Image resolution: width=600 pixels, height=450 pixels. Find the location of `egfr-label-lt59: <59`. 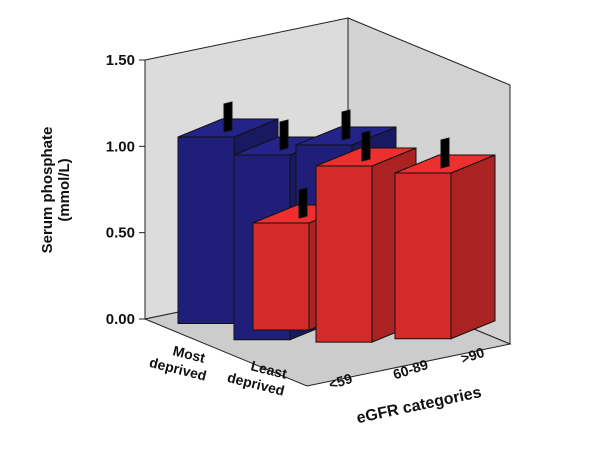

egfr-label-lt59: <59 is located at coordinates (341, 381).